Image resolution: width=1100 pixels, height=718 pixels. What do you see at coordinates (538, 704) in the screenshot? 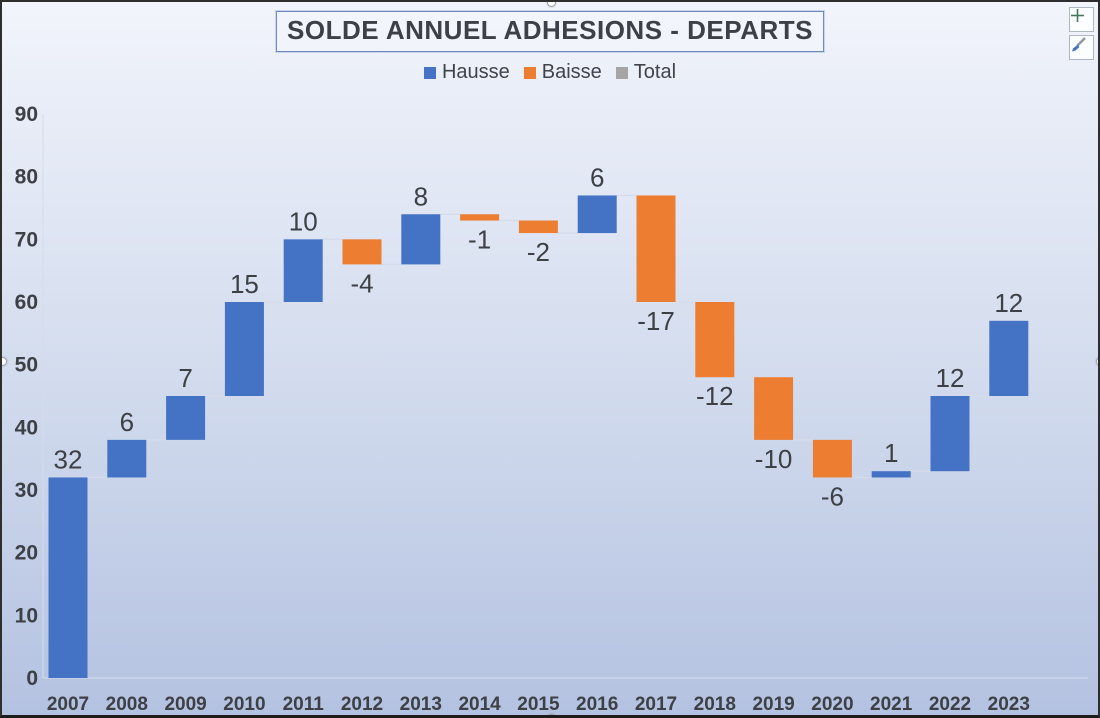
I see `x-tick-label-2015: 2015` at bounding box center [538, 704].